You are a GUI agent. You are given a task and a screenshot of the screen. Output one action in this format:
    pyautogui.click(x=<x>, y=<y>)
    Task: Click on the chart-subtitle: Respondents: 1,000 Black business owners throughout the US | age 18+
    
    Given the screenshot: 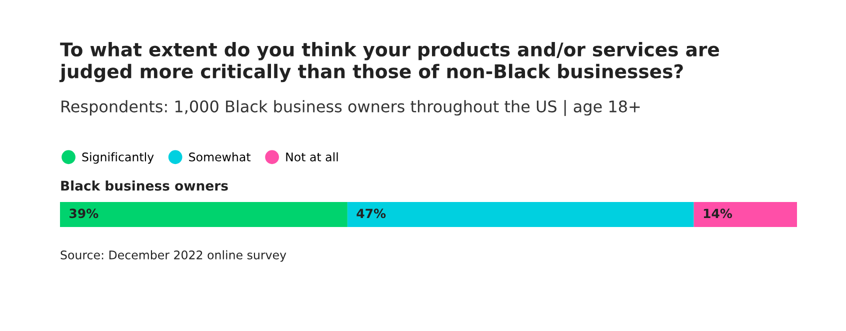 What is the action you would take?
    pyautogui.click(x=351, y=108)
    